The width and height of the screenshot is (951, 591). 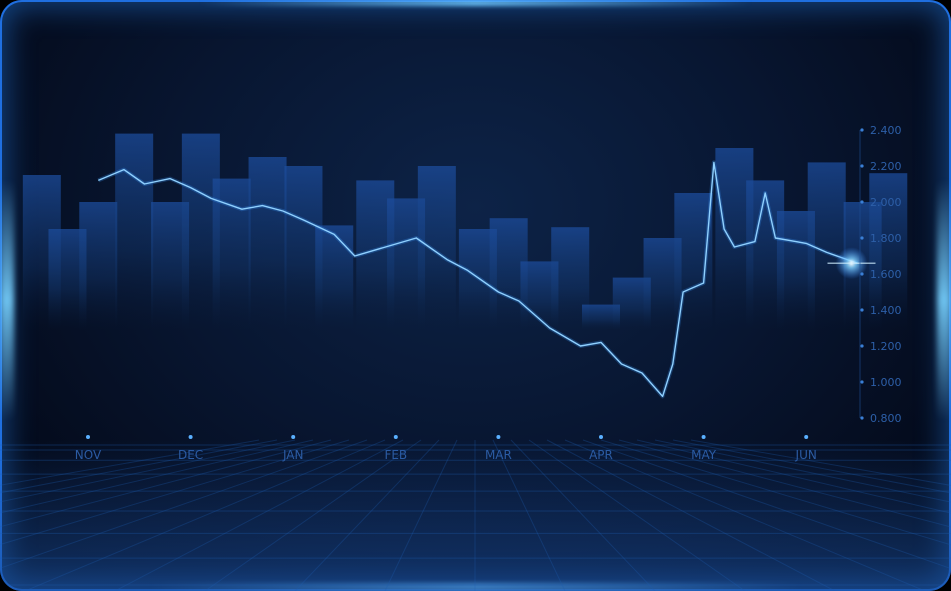 I want to click on x-tick-label: MAR, so click(x=498, y=455).